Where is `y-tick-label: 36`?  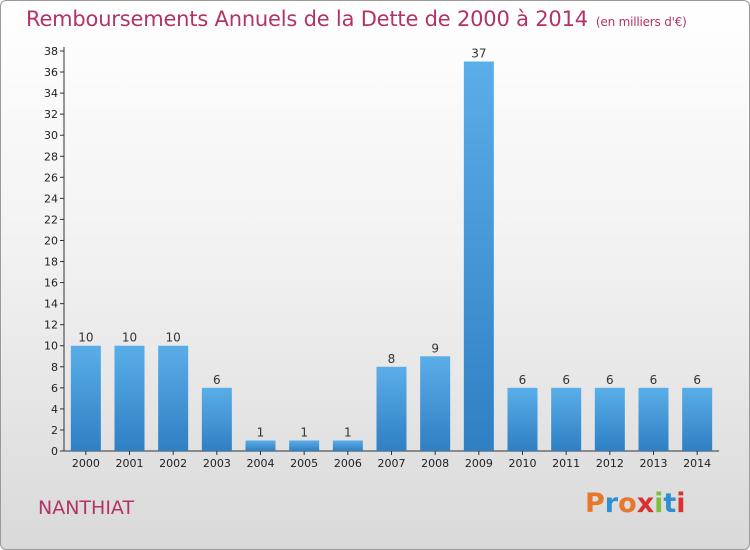
y-tick-label: 36 is located at coordinates (51, 72).